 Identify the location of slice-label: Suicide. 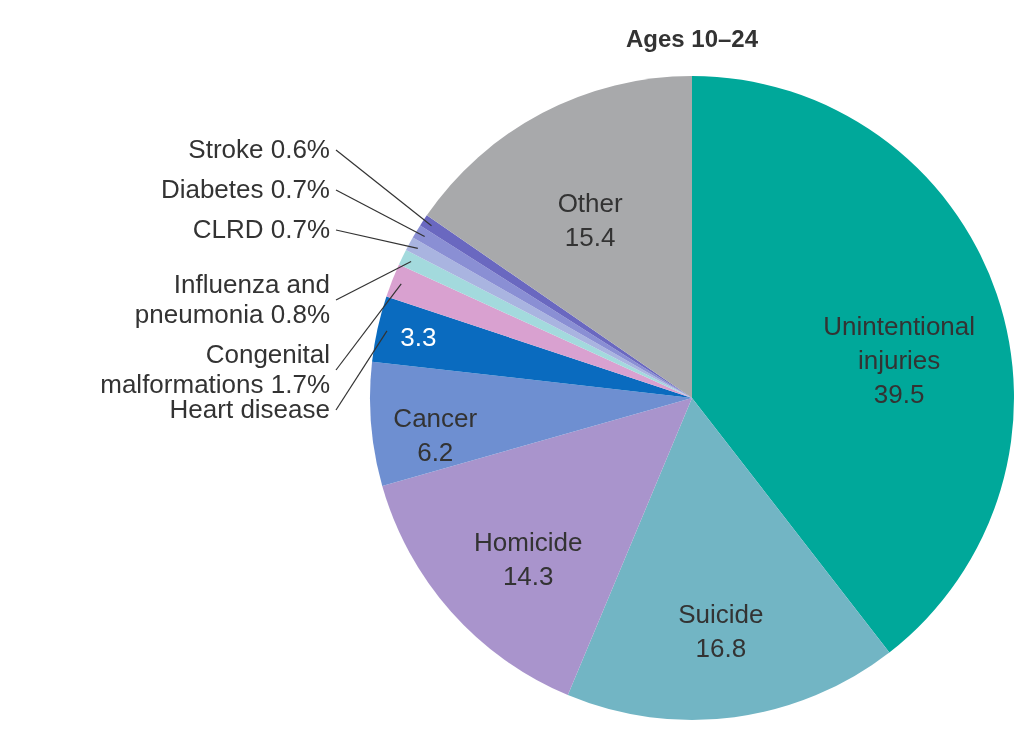
(721, 614).